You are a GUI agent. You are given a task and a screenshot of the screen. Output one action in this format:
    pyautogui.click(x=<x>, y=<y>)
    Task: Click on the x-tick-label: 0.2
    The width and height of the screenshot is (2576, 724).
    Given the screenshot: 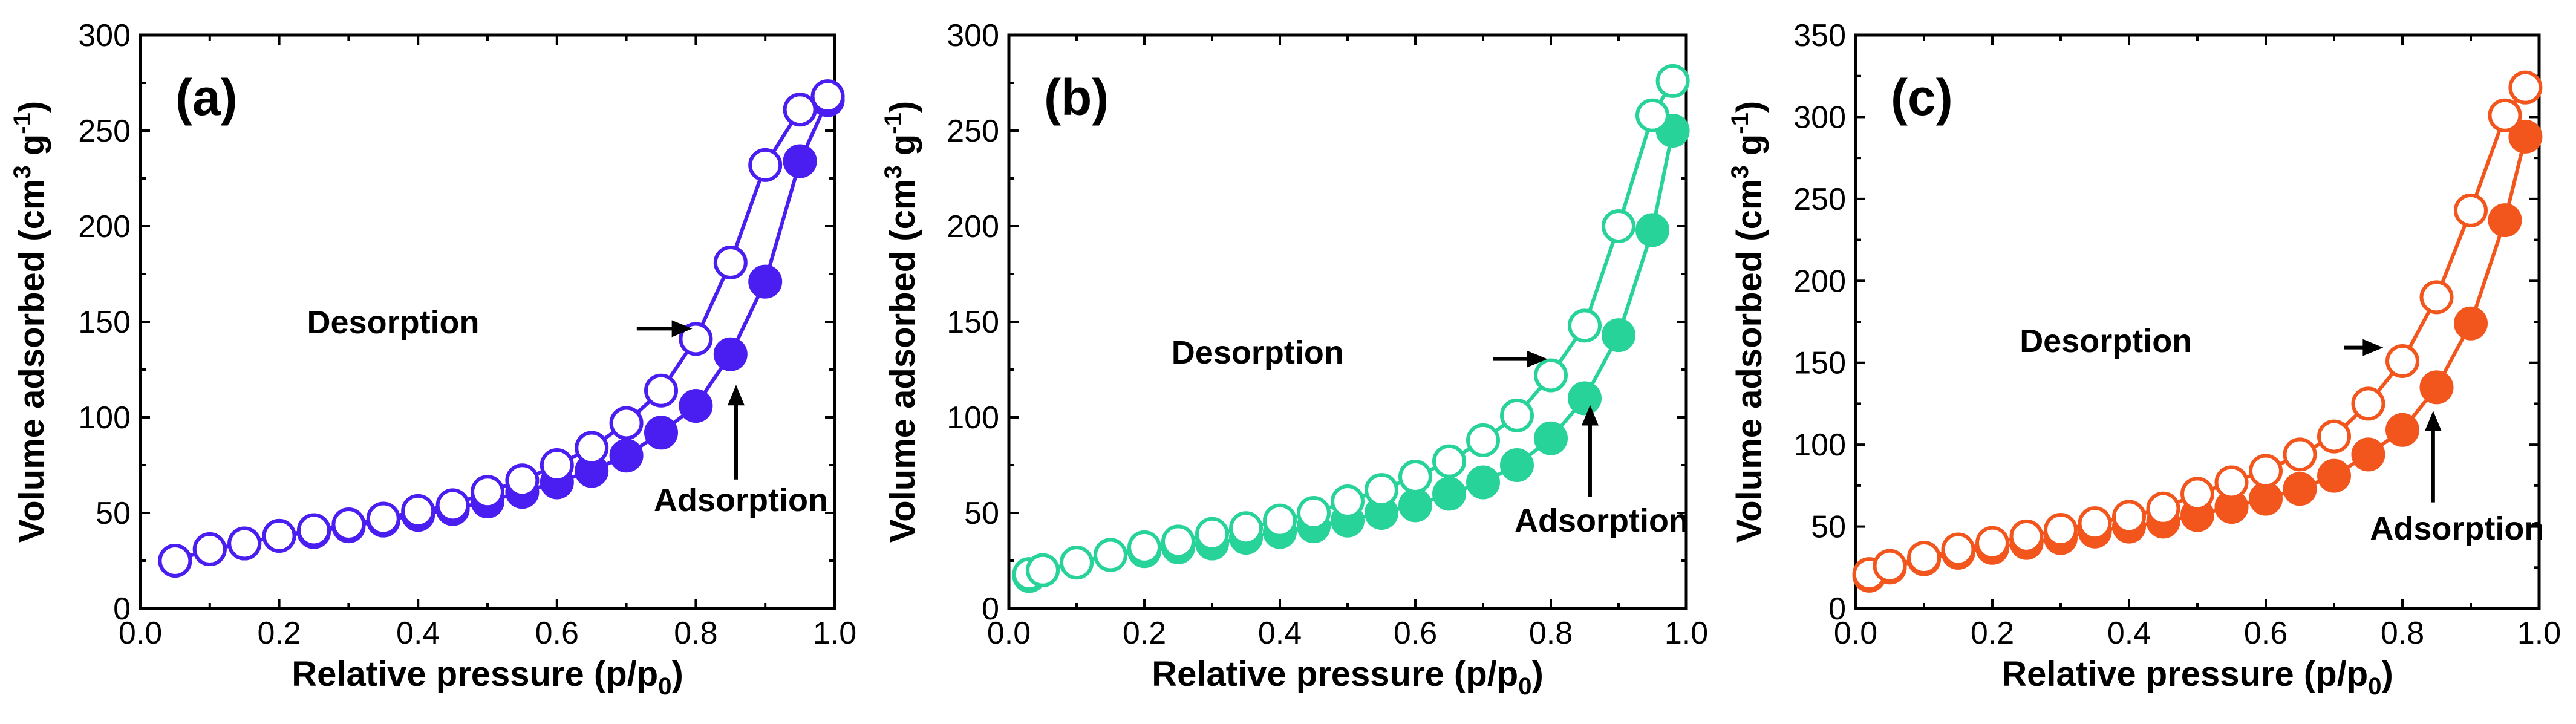 What is the action you would take?
    pyautogui.click(x=279, y=633)
    